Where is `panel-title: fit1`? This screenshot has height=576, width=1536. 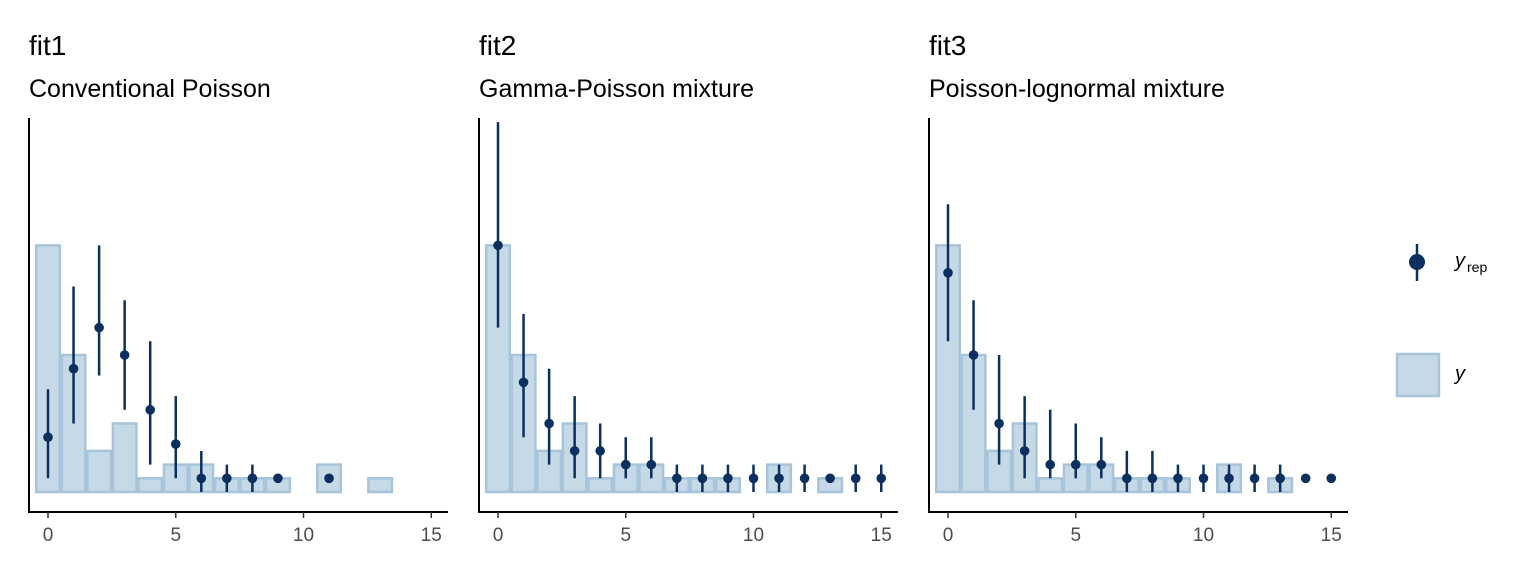 panel-title: fit1 is located at coordinates (47, 45).